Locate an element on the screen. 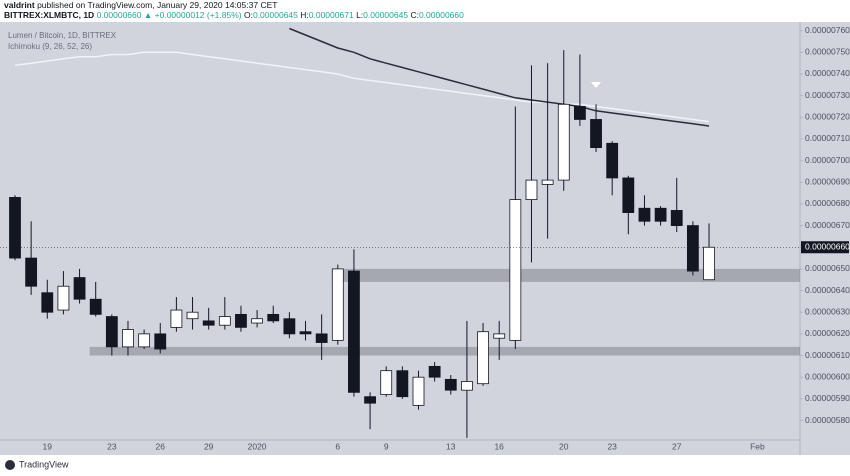 This screenshot has height=476, width=850. y-tick-label: 0.00000650 is located at coordinates (827, 268).